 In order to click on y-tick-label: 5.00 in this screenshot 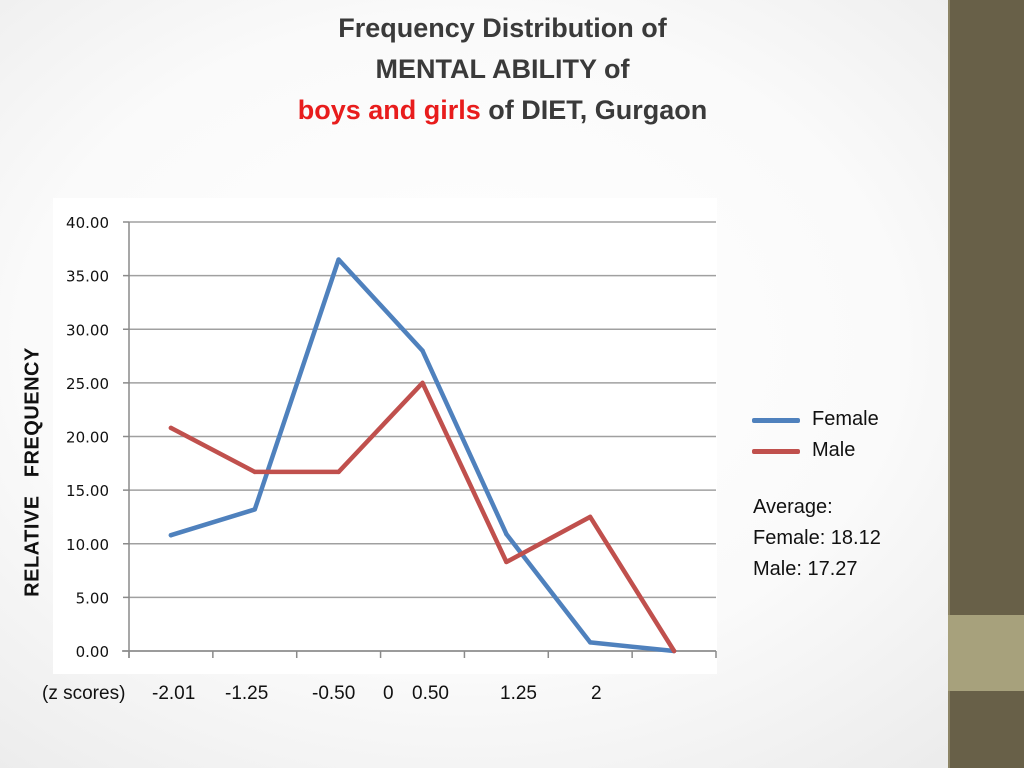, I will do `click(92, 598)`.